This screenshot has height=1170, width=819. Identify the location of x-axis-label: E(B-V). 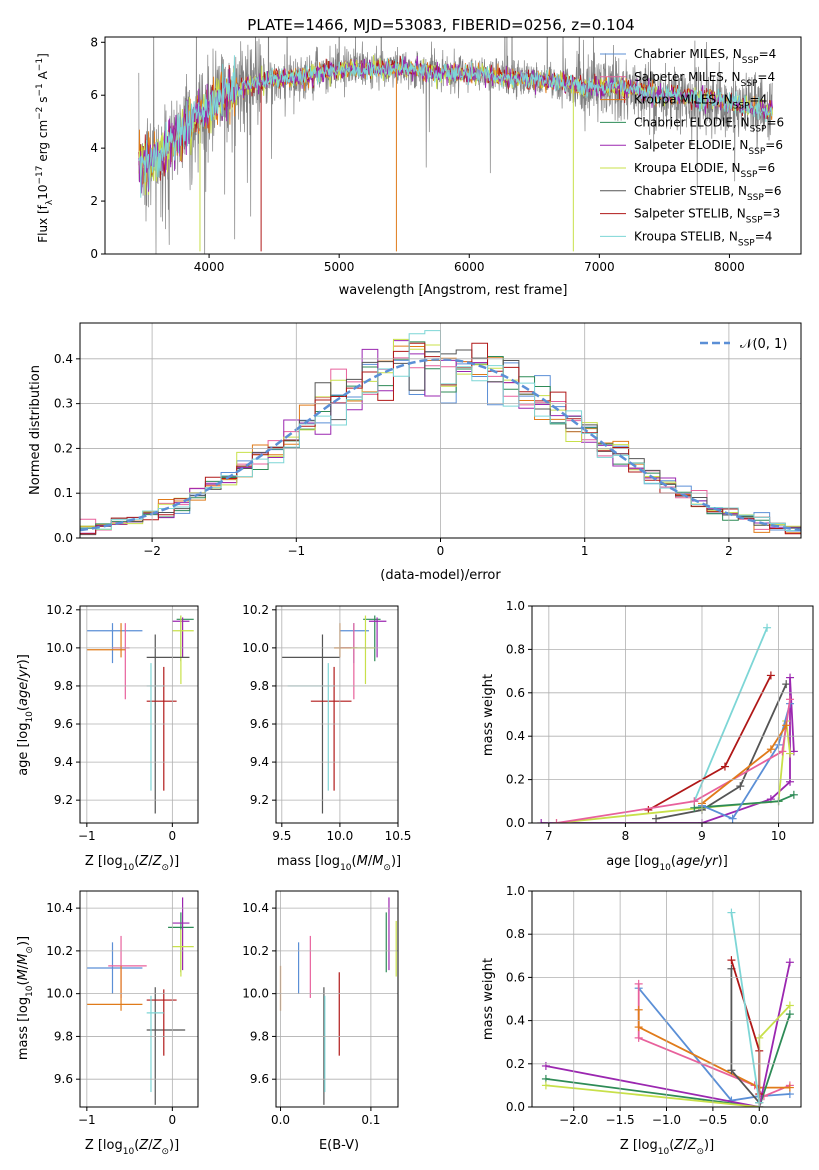
(339, 1145).